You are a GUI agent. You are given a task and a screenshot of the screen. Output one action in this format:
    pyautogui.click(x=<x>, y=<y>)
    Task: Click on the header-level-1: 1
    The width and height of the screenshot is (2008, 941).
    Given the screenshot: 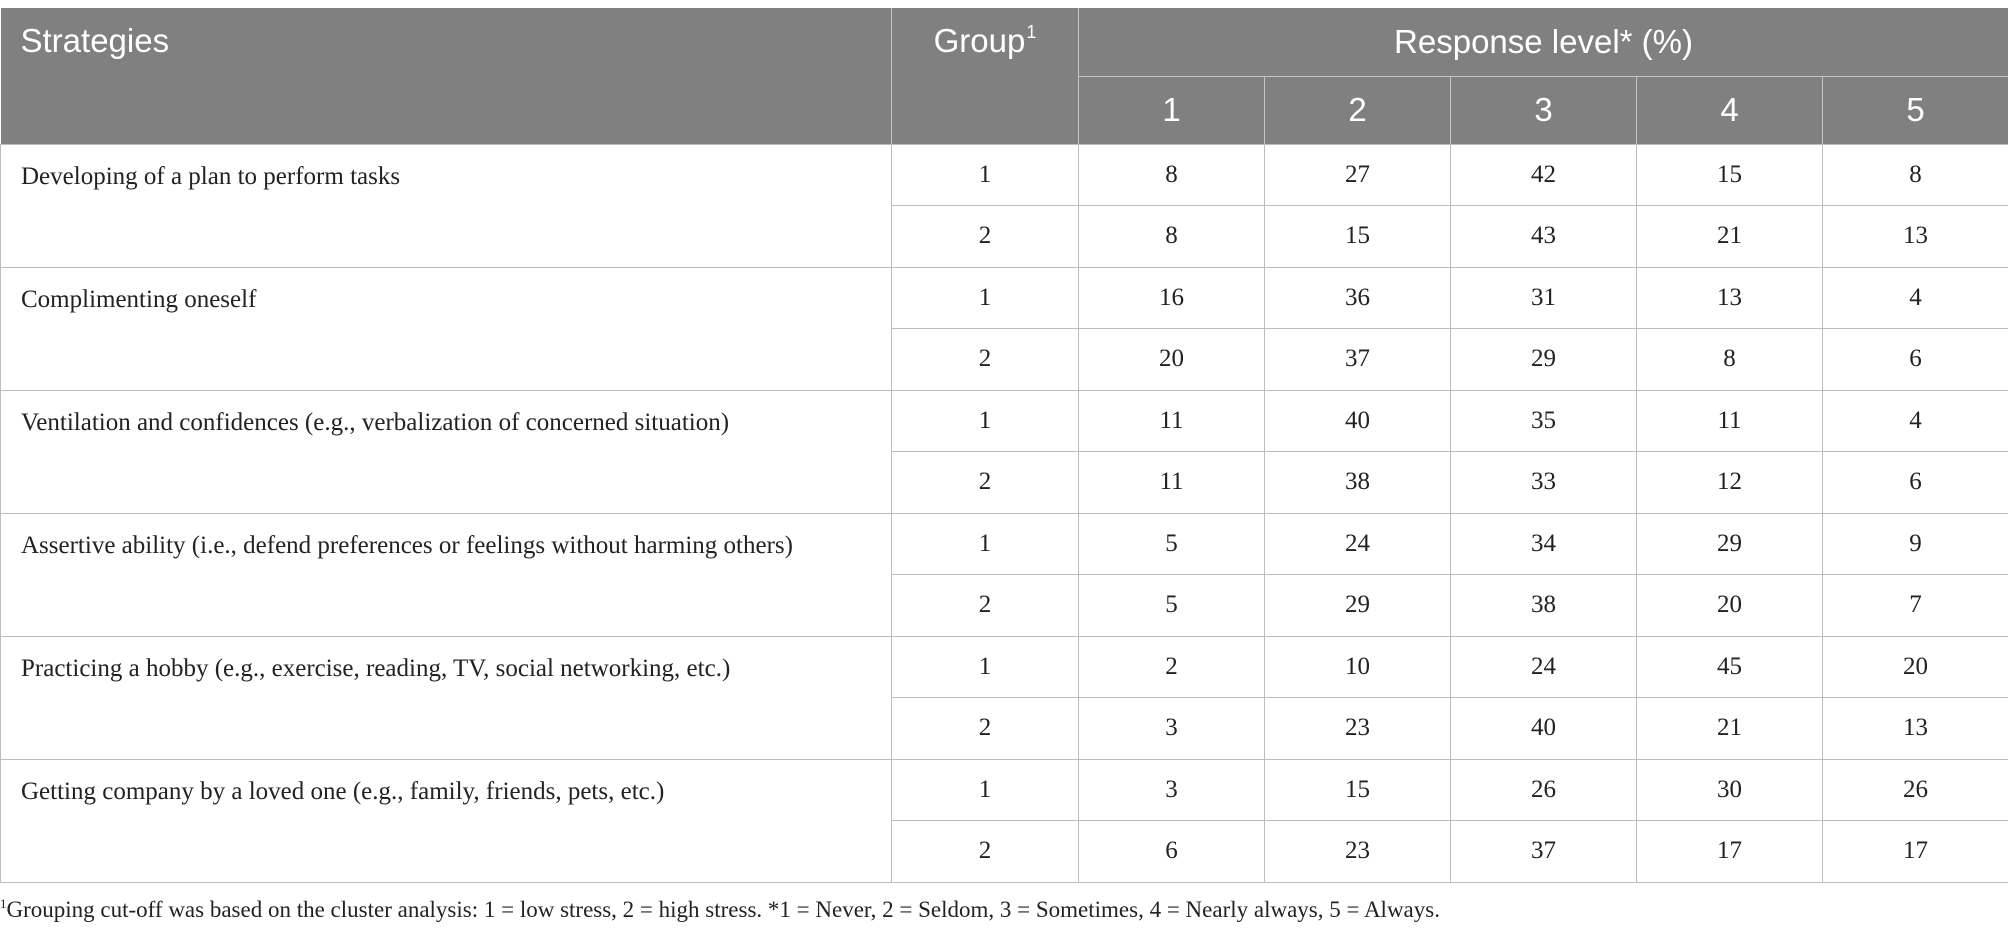 What is the action you would take?
    pyautogui.click(x=1171, y=109)
    